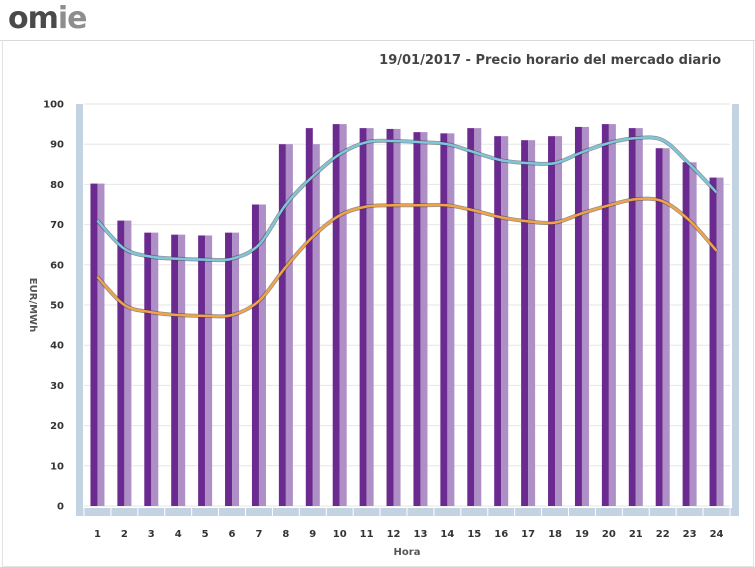 This screenshot has width=755, height=567. What do you see at coordinates (663, 534) in the screenshot?
I see `x-tick-label: 22` at bounding box center [663, 534].